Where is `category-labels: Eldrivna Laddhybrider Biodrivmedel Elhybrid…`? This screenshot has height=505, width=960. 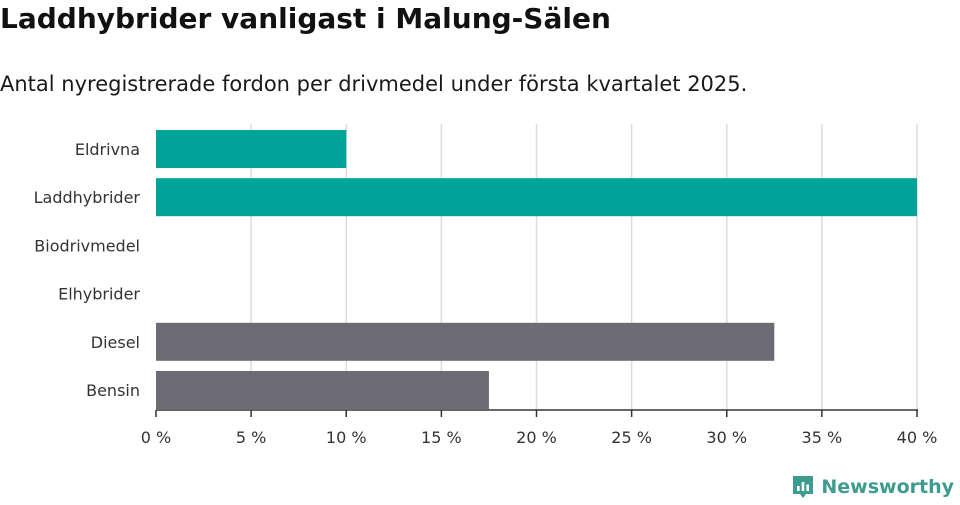
category-labels: Eldrivna Laddhybrider Biodrivmedel Elhybrid… is located at coordinates (87, 270).